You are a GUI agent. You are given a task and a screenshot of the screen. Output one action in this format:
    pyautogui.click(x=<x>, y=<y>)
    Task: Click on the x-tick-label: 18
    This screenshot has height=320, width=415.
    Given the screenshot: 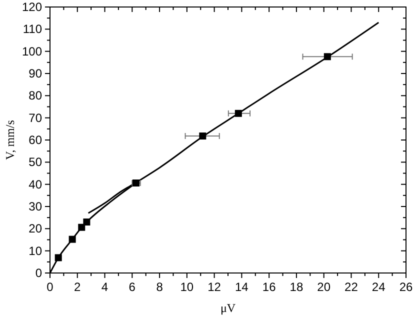 What is the action you would take?
    pyautogui.click(x=297, y=287)
    